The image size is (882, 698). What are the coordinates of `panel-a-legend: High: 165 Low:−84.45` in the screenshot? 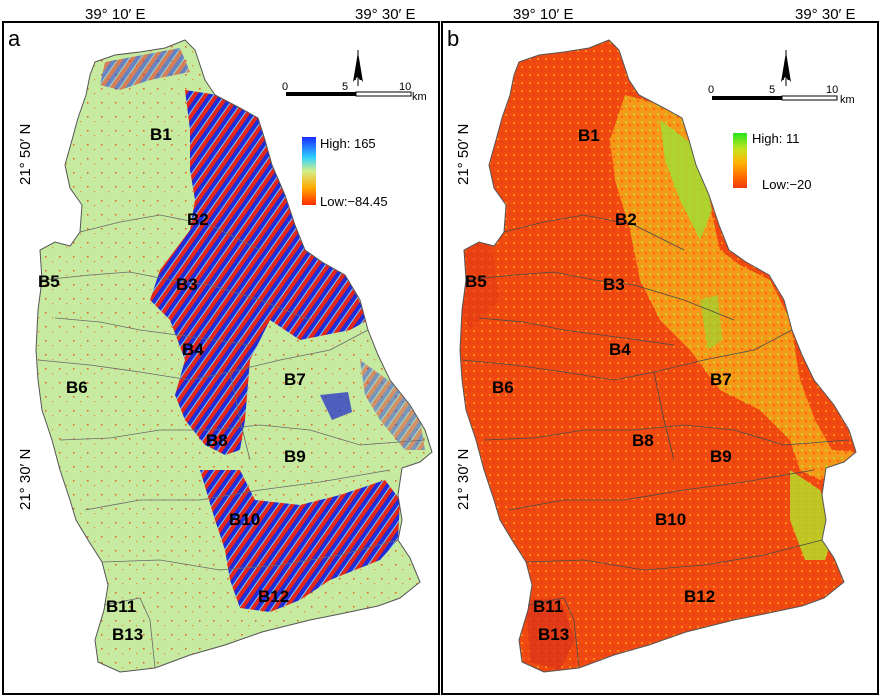 It's located at (345, 172).